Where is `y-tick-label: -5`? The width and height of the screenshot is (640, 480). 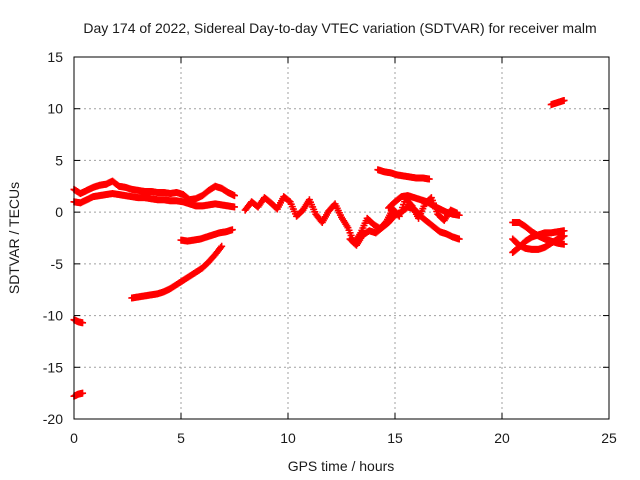
y-tick-label: -5 is located at coordinates (57, 264).